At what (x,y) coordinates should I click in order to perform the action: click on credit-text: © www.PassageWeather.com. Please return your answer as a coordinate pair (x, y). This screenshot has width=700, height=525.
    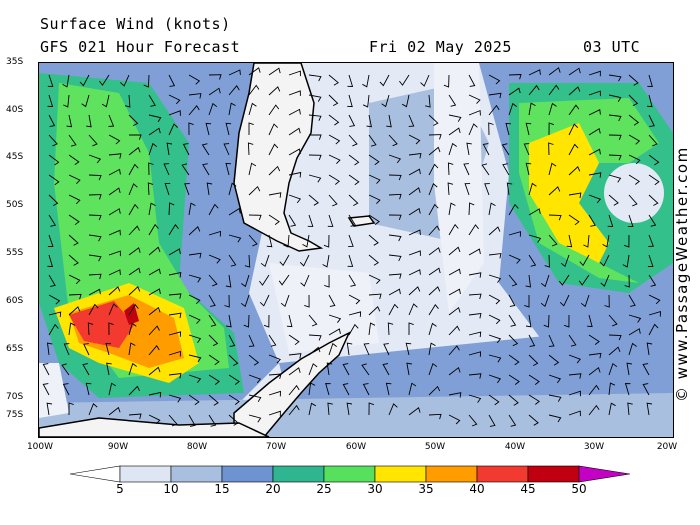
    Looking at the image, I should click on (682, 274).